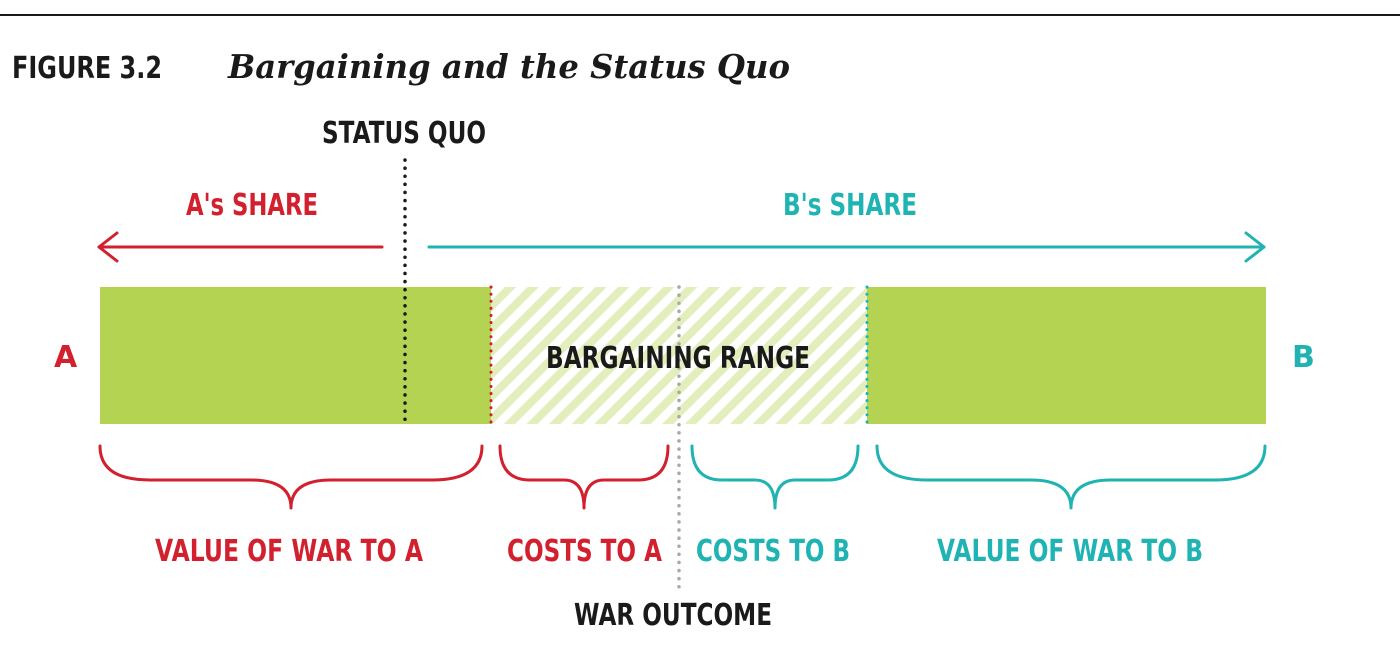 Image resolution: width=1400 pixels, height=652 pixels. What do you see at coordinates (252, 205) in the screenshot?
I see `a-share-label: A's SHARE` at bounding box center [252, 205].